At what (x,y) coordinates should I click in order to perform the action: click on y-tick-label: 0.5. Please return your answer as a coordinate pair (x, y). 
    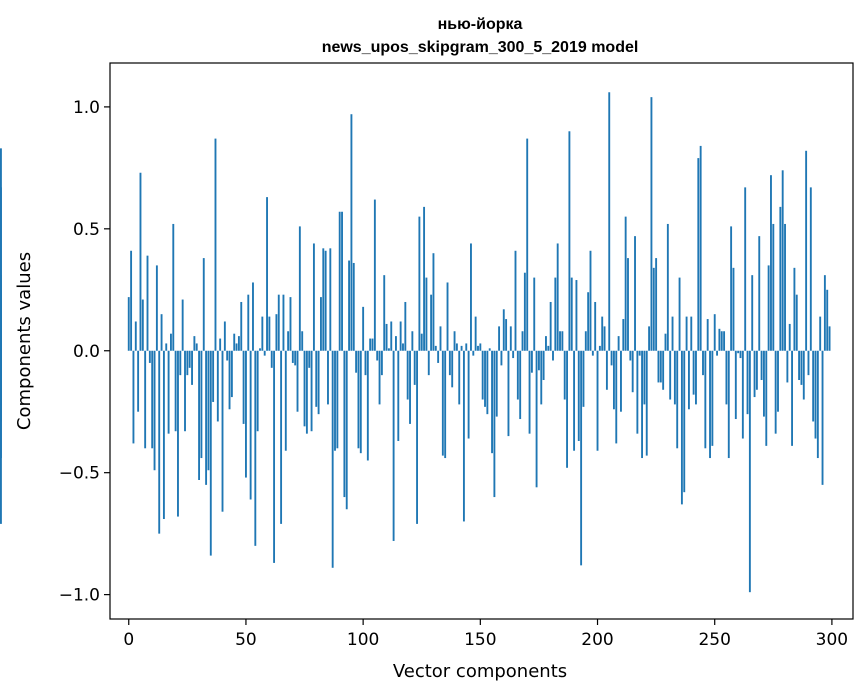
    Looking at the image, I should click on (86, 230).